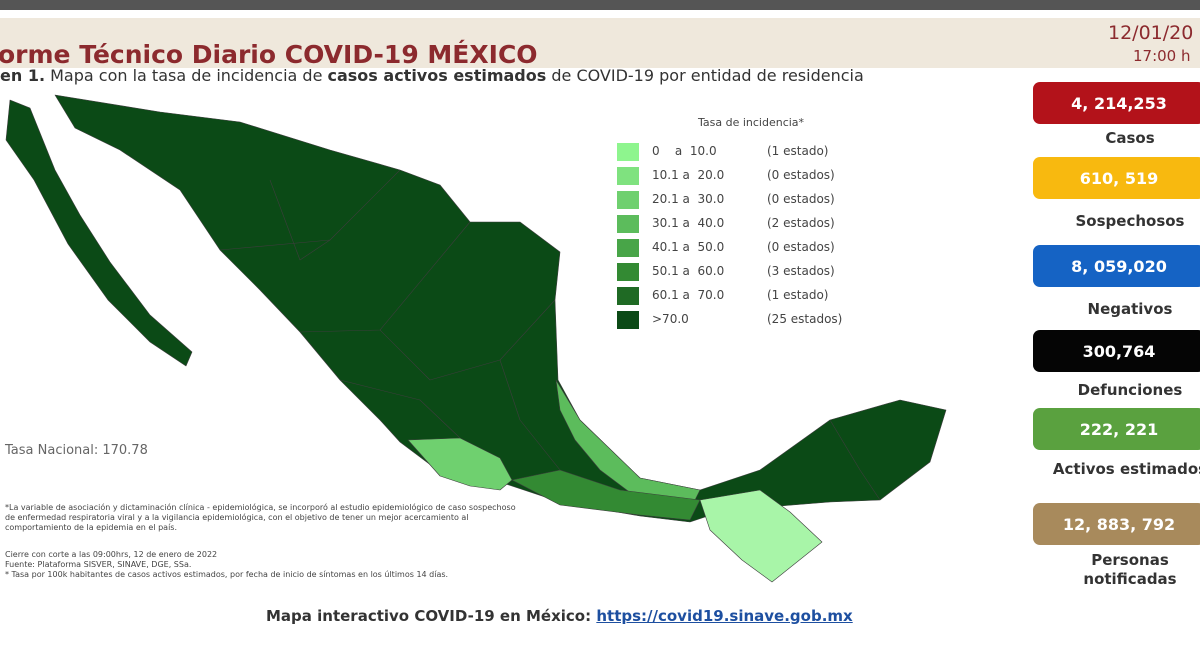  I want to click on stat-value: 300,764, so click(1116, 351).